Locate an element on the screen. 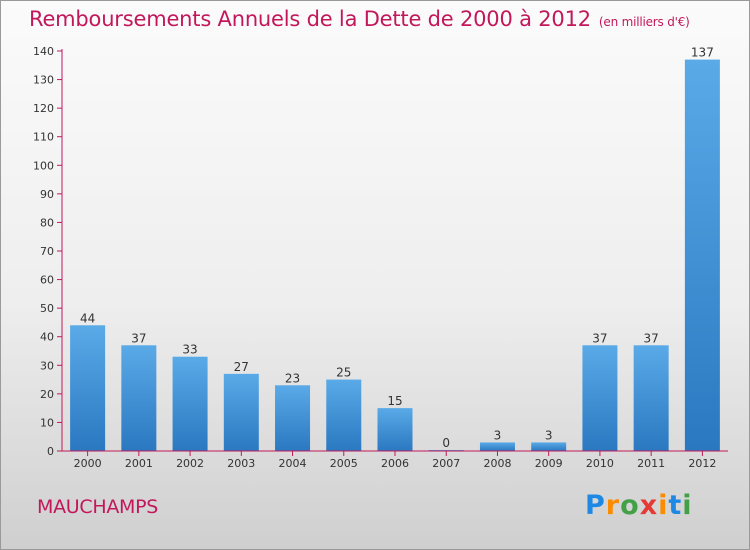  bar-2006 is located at coordinates (395, 429).